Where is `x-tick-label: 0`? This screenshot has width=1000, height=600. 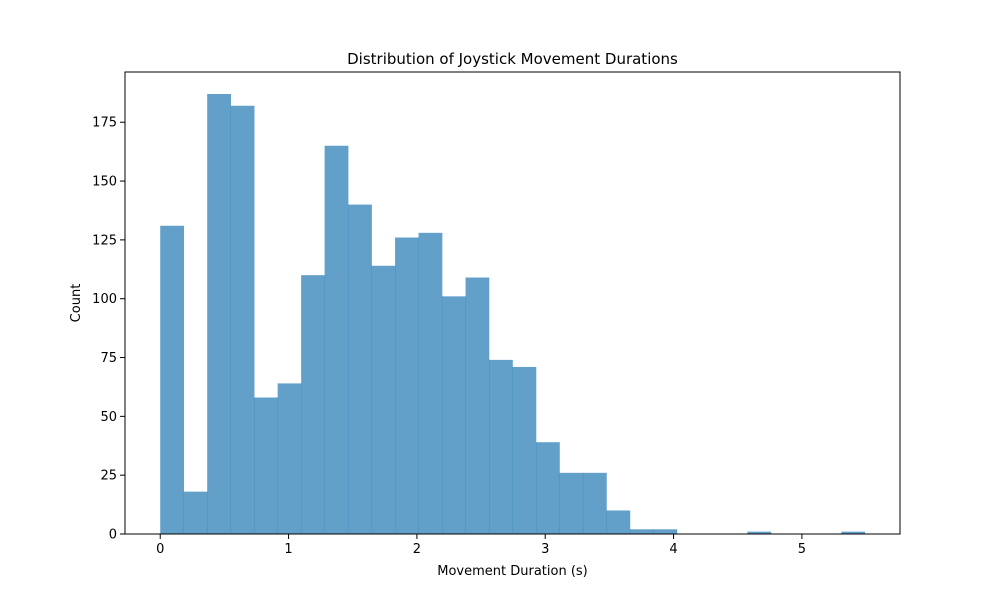
x-tick-label: 0 is located at coordinates (160, 549).